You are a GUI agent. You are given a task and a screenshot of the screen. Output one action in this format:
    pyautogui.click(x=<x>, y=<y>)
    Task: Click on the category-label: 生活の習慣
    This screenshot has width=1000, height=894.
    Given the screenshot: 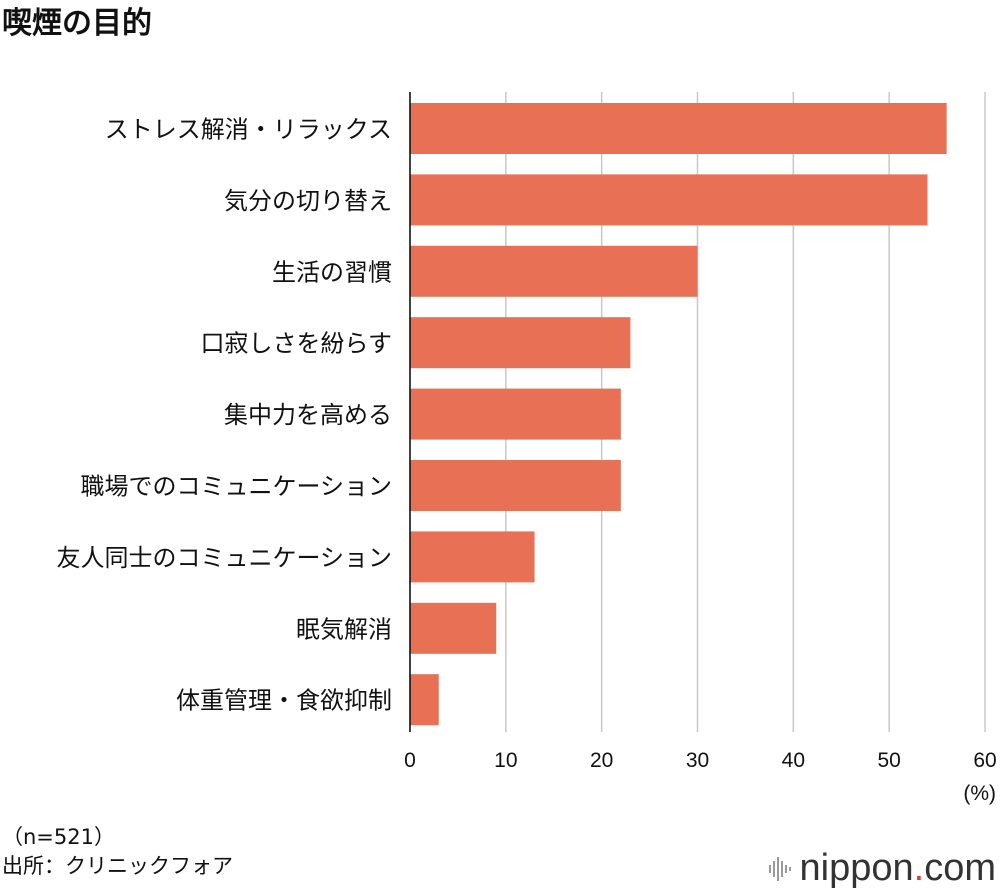 What is the action you would take?
    pyautogui.click(x=332, y=272)
    